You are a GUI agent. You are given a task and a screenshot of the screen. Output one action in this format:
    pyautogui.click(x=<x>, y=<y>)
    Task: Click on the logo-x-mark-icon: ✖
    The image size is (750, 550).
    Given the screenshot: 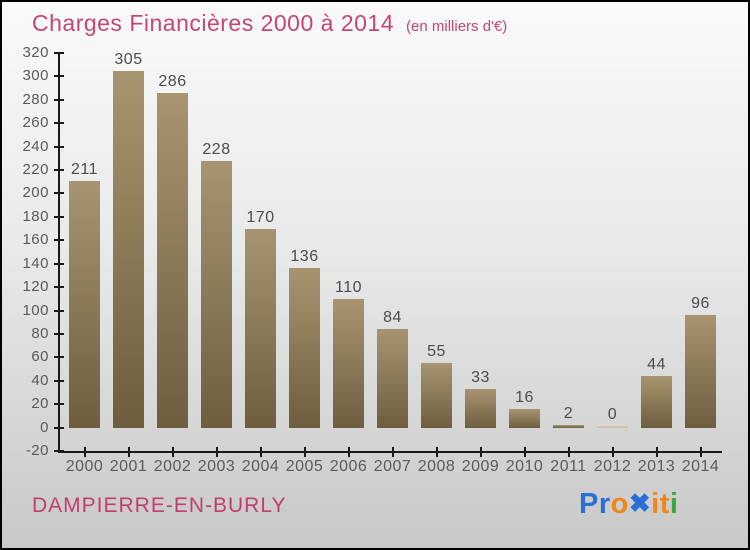 What is the action you would take?
    pyautogui.click(x=640, y=503)
    